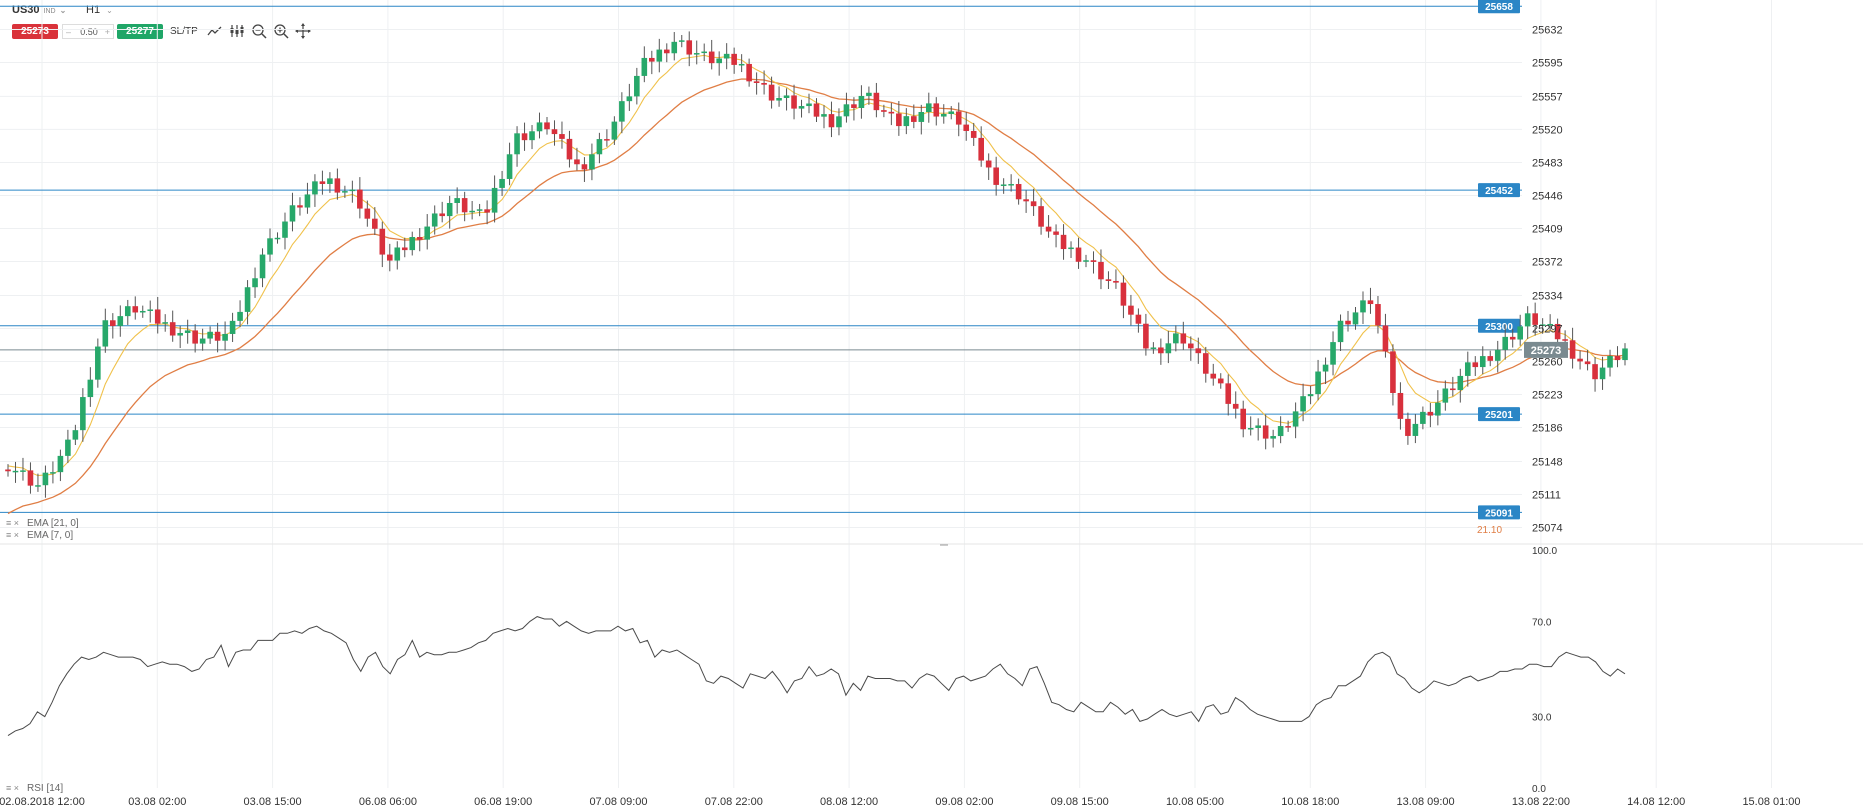 This screenshot has width=1863, height=809. What do you see at coordinates (1546, 351) in the screenshot?
I see `current-price-label: 25273` at bounding box center [1546, 351].